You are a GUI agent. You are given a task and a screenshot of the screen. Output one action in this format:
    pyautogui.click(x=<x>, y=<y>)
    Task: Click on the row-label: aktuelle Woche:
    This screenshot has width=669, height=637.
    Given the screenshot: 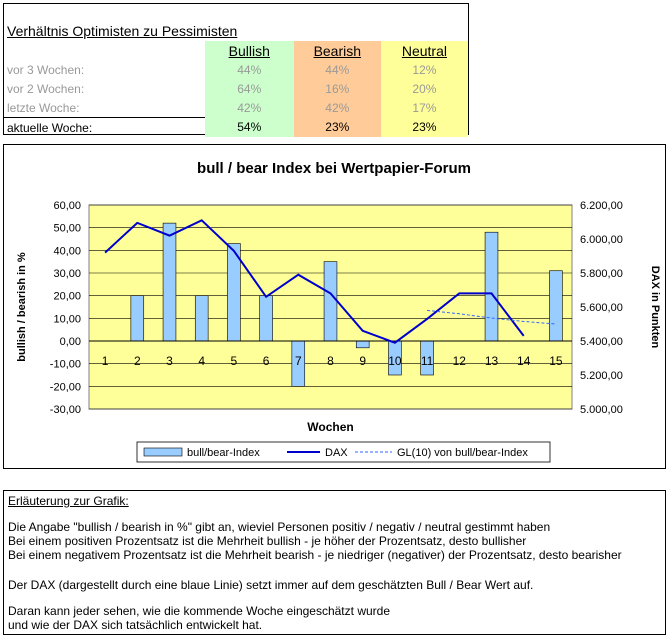 What is the action you would take?
    pyautogui.click(x=104, y=127)
    